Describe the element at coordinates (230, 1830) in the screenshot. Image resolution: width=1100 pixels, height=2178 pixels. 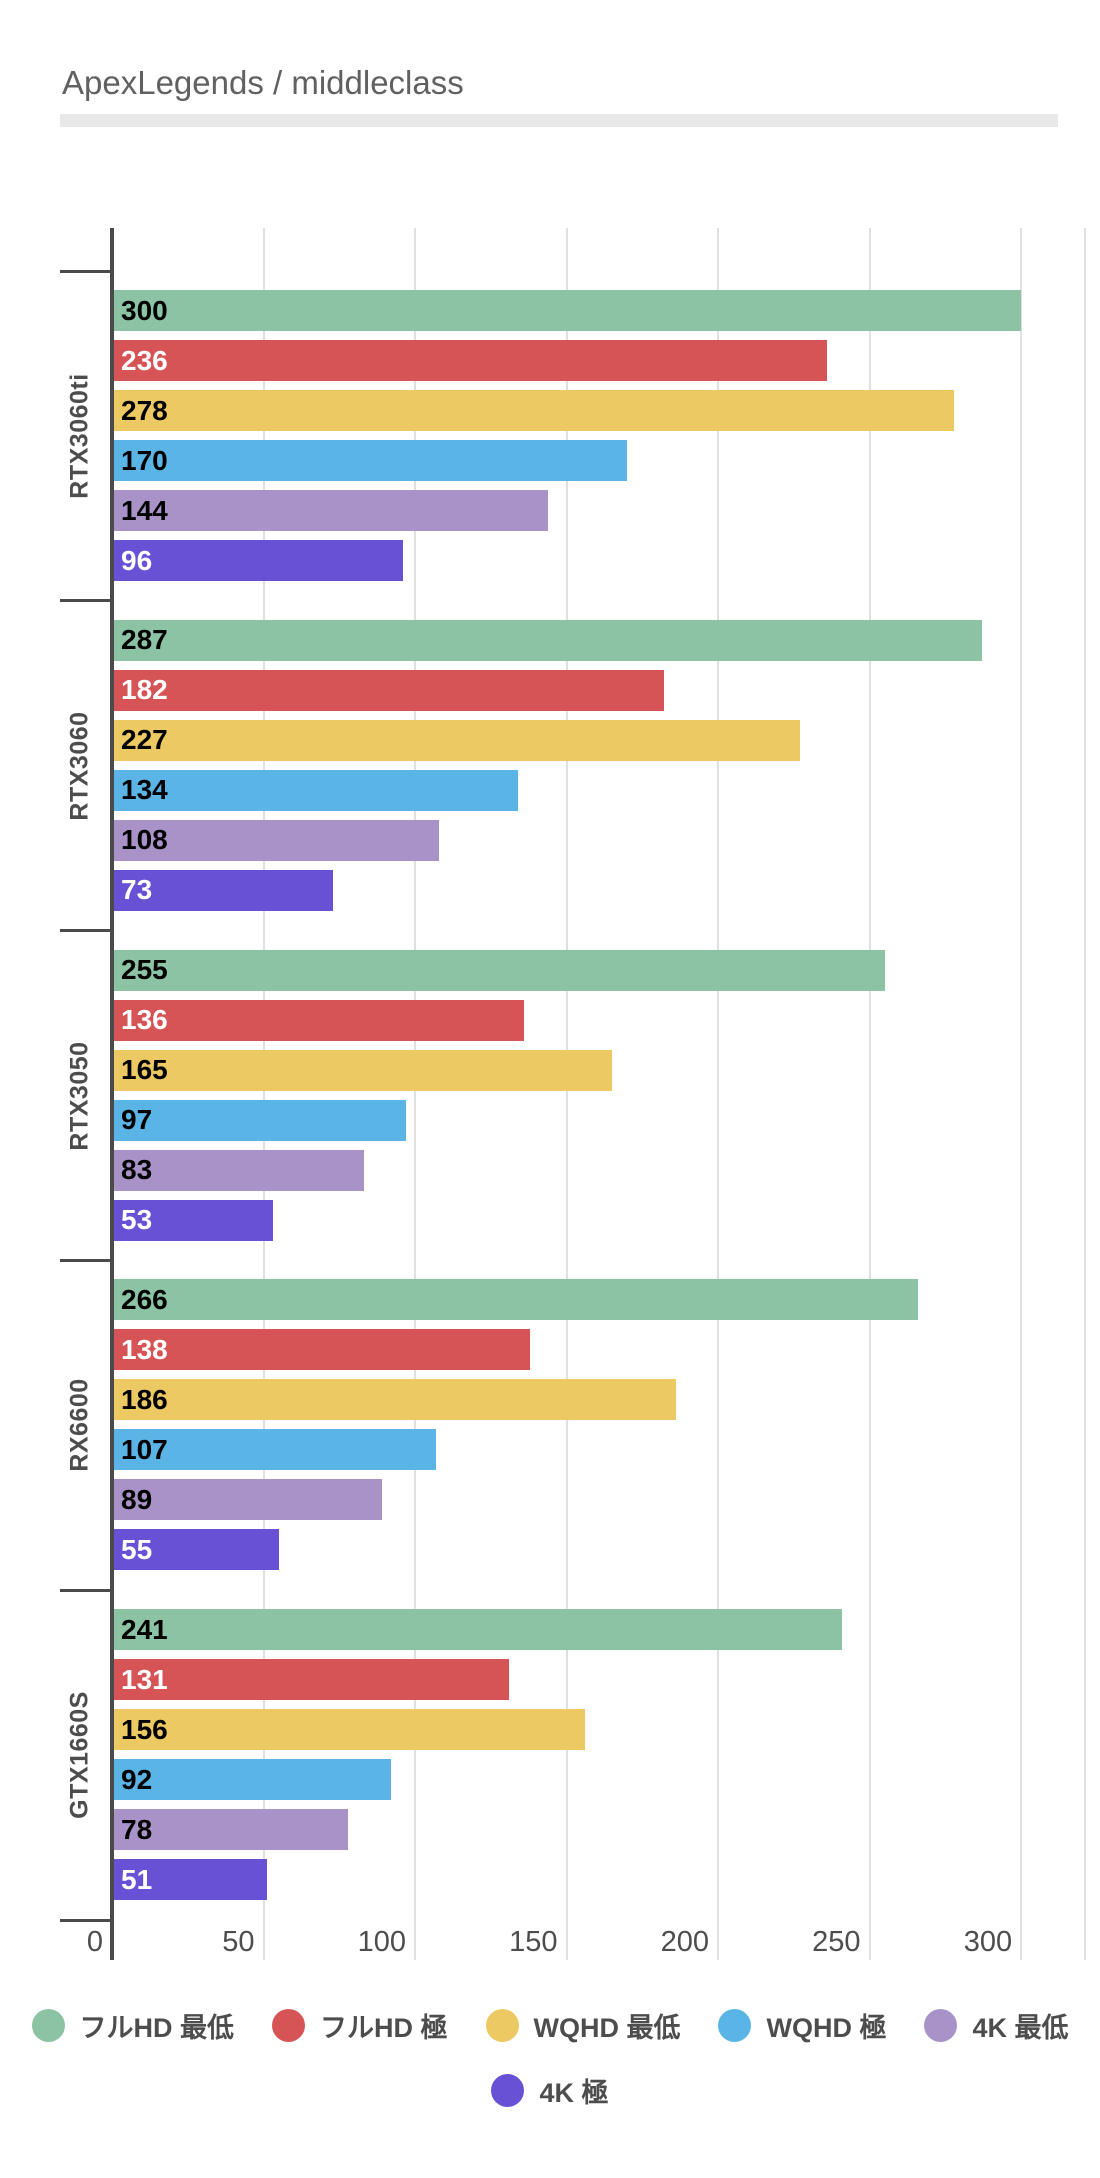
I see `bar: 78` at that location.